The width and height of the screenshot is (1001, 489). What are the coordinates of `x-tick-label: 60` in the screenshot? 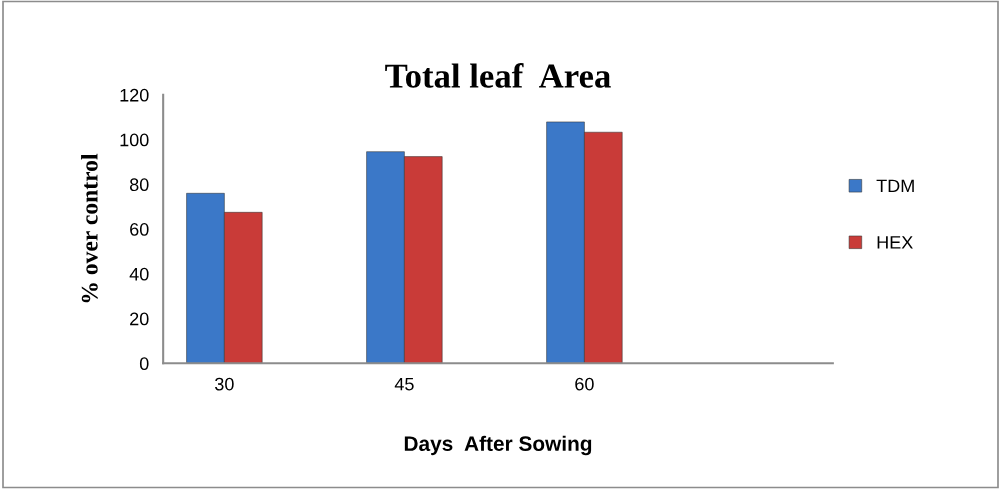 It's located at (584, 384).